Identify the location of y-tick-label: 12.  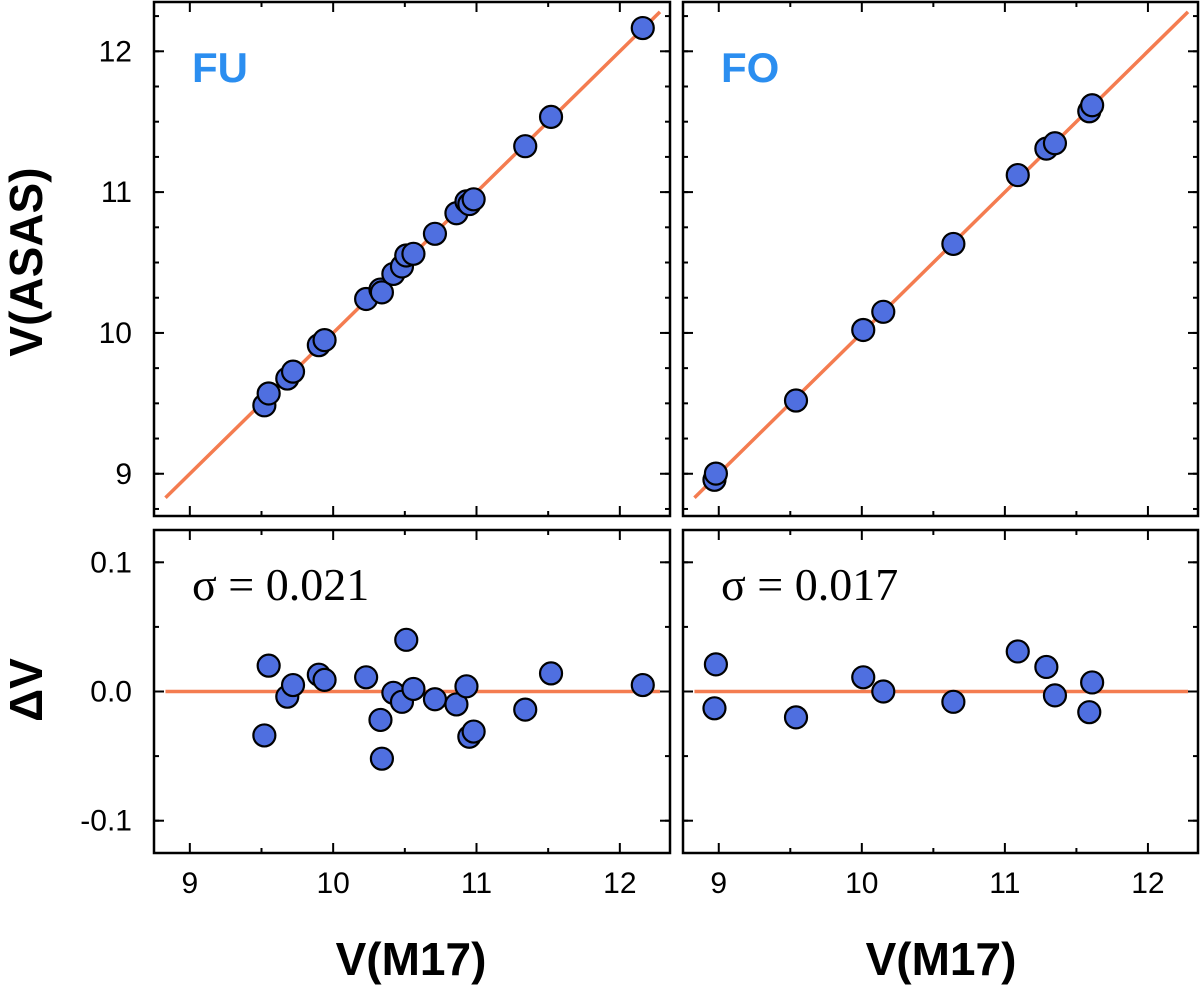
(115, 51).